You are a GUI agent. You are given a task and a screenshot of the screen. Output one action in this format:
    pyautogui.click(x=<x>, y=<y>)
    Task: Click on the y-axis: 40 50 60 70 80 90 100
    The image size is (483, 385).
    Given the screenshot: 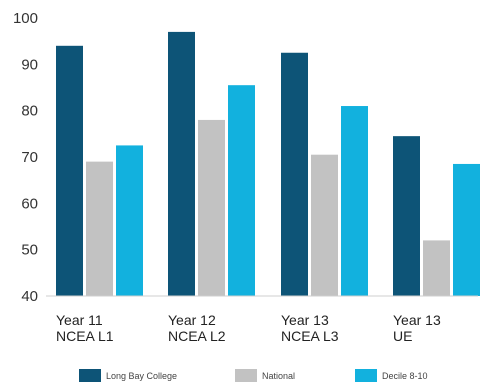 What is the action you would take?
    pyautogui.click(x=25, y=157)
    